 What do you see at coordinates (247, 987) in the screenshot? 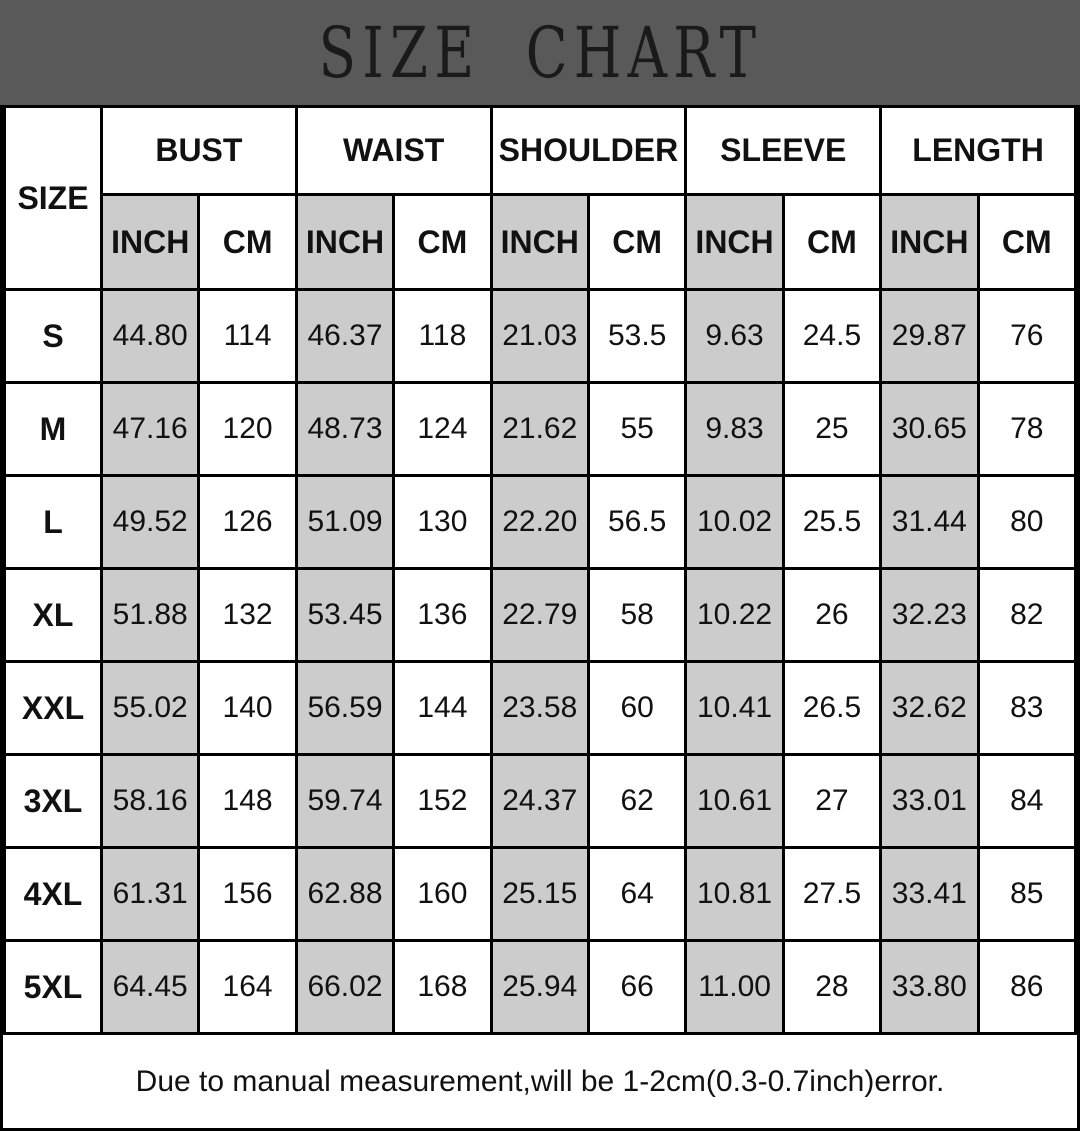
I see `value-cell: 164` at bounding box center [247, 987].